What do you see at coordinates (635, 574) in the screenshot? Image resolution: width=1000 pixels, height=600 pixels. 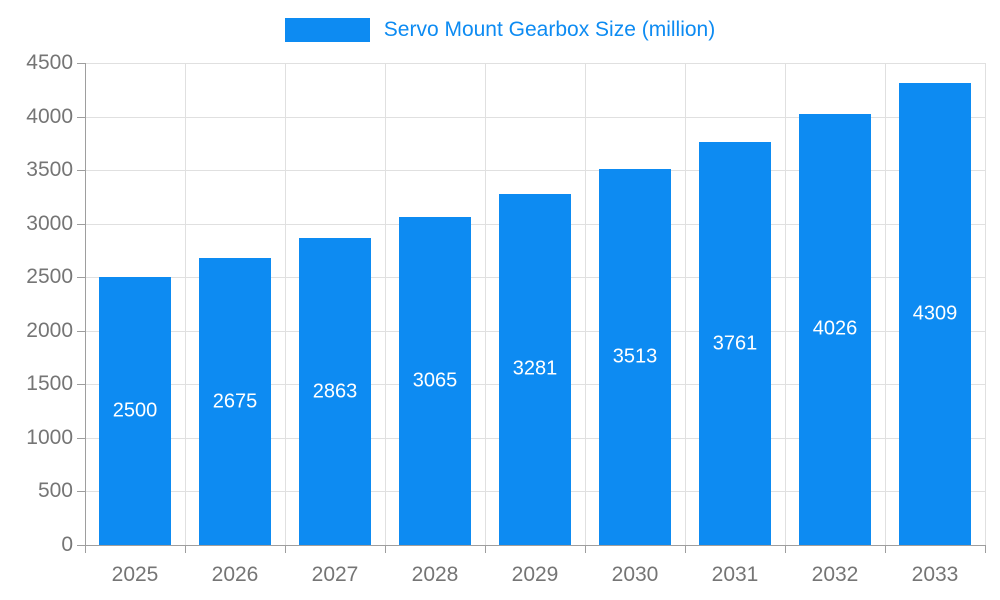 I see `x-tick-label: 2030` at bounding box center [635, 574].